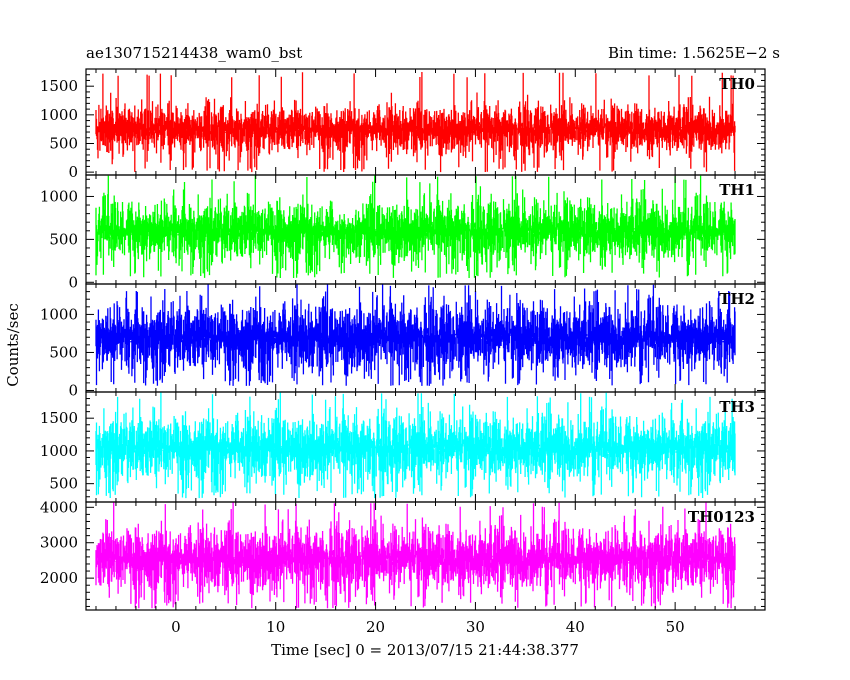 The image size is (850, 680). I want to click on series-trace-th0123, so click(415, 555).